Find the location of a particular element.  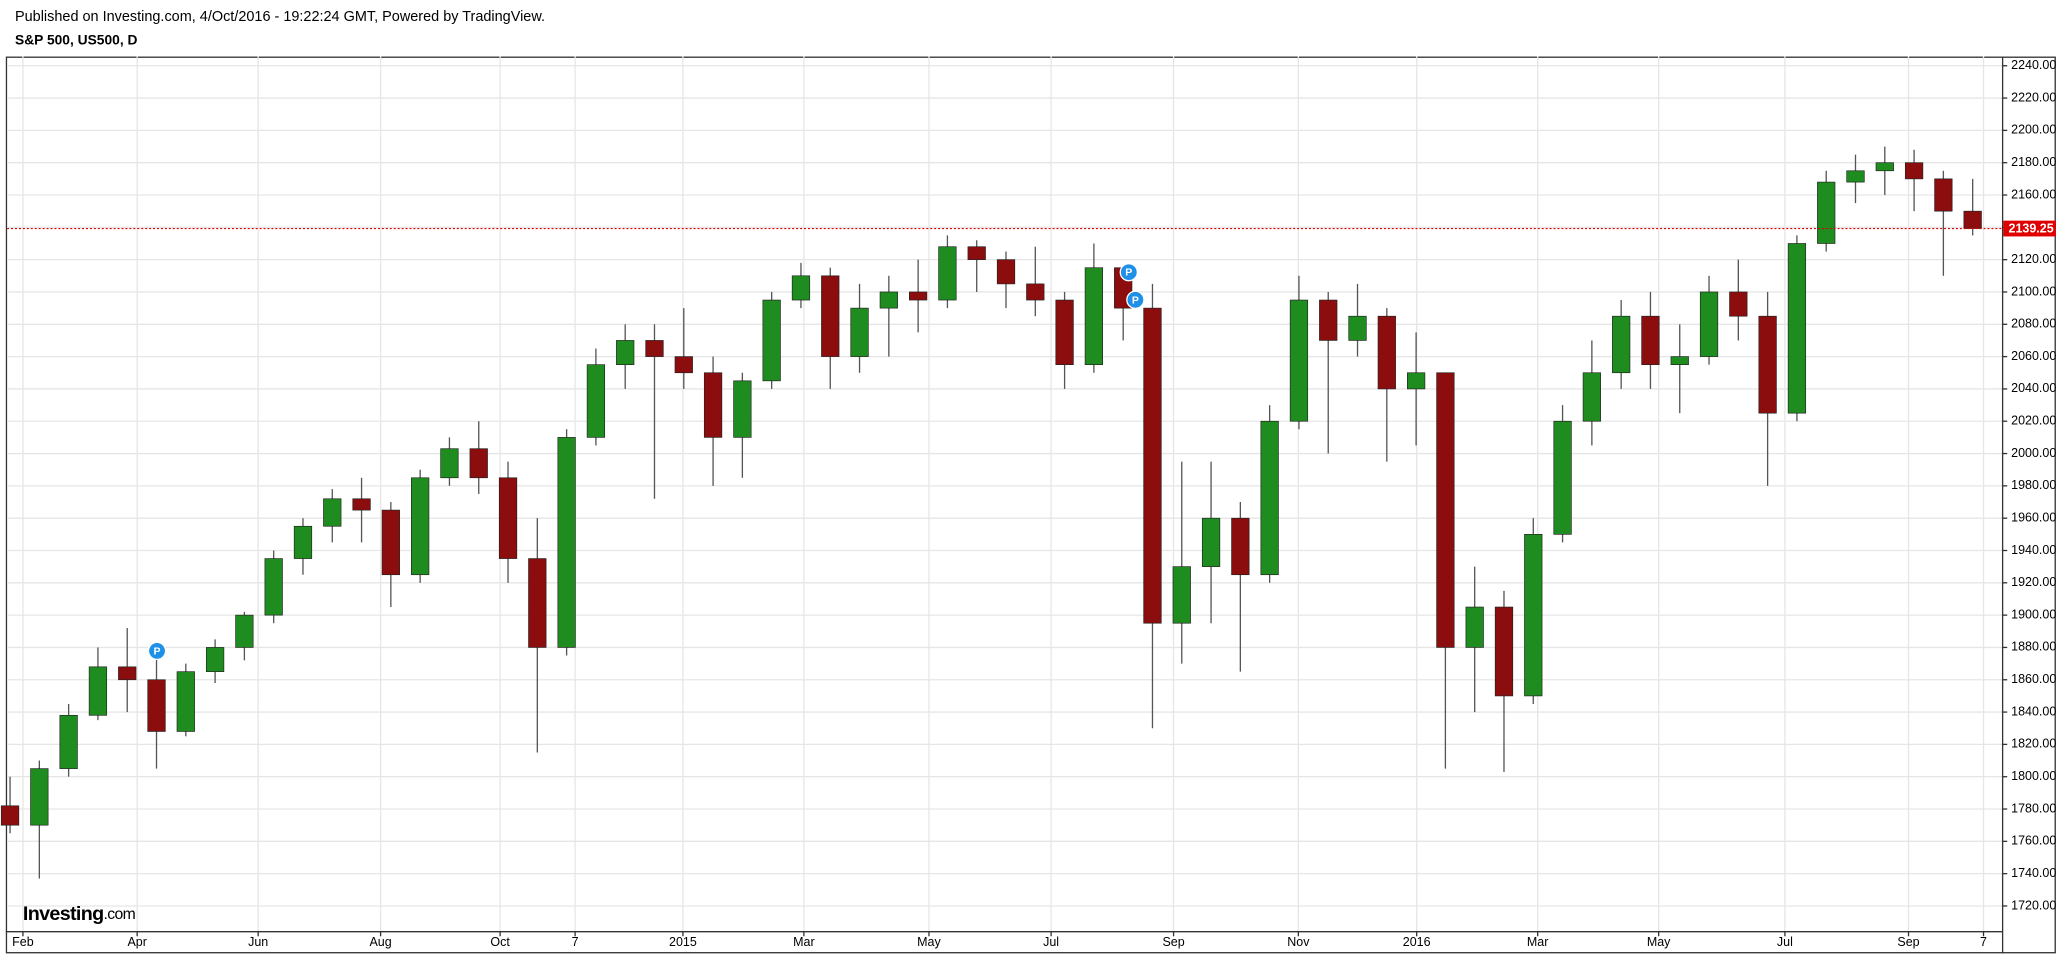

y-tick-label: 1820.00 is located at coordinates (2033, 744).